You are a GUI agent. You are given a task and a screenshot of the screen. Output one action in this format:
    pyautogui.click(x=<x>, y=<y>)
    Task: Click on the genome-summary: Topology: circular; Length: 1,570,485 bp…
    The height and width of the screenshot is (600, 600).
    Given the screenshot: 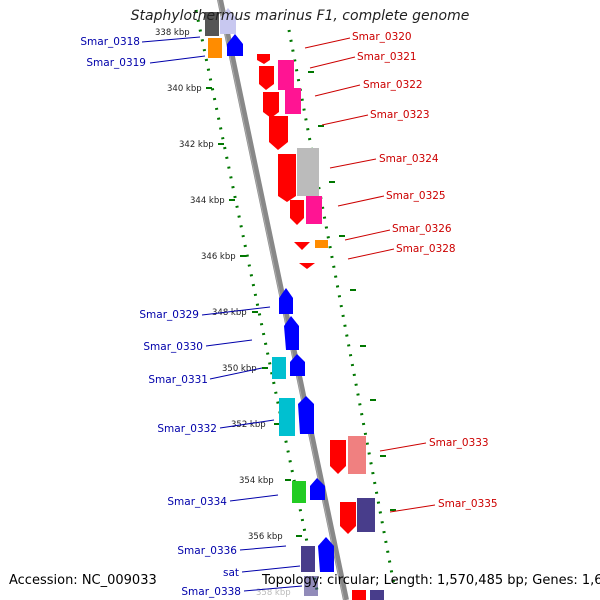 What is the action you would take?
    pyautogui.click(x=431, y=580)
    